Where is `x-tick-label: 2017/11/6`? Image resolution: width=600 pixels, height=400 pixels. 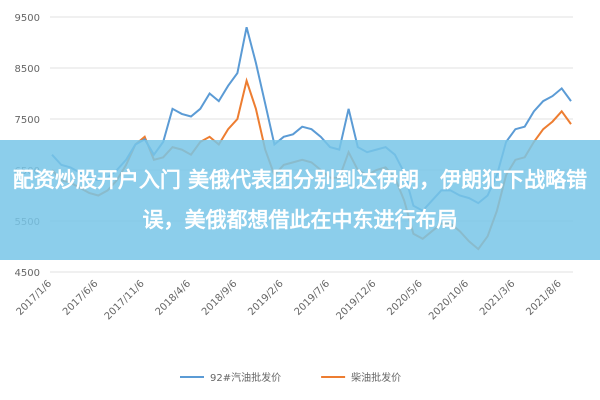
x-tick-label: 2017/11/6 is located at coordinates (125, 300).